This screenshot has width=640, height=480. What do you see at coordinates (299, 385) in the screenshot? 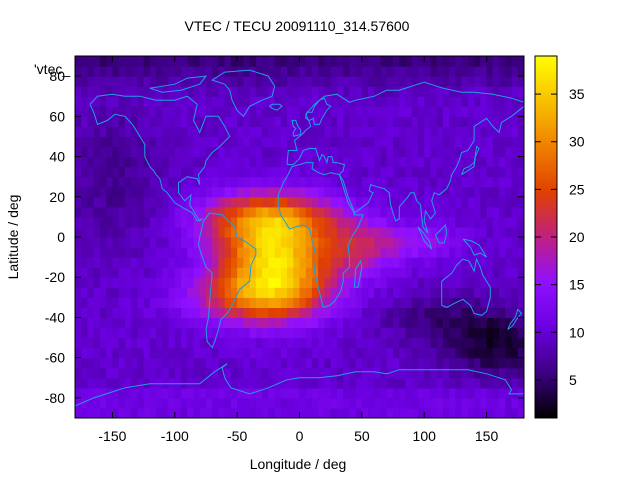
I see `coastline-antarctica` at bounding box center [299, 385].